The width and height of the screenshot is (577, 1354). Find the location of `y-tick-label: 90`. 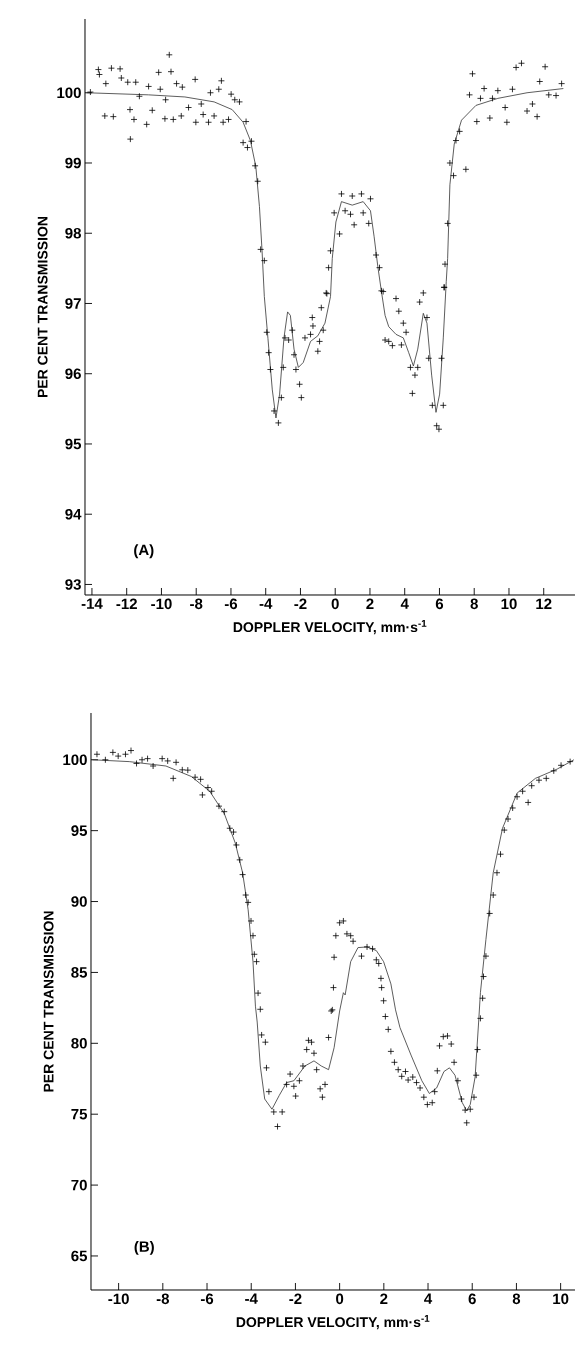

y-tick-label: 90 is located at coordinates (79, 901).